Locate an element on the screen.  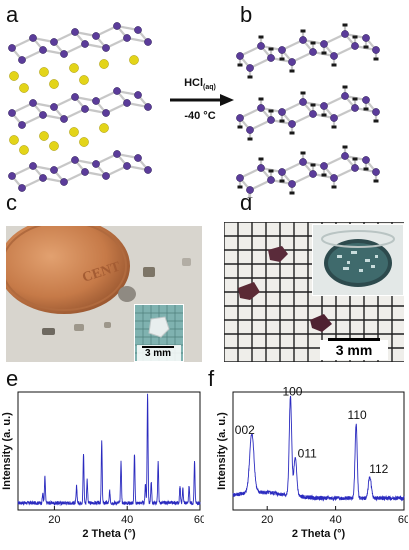
inset-grid is located at coordinates (159, 333).